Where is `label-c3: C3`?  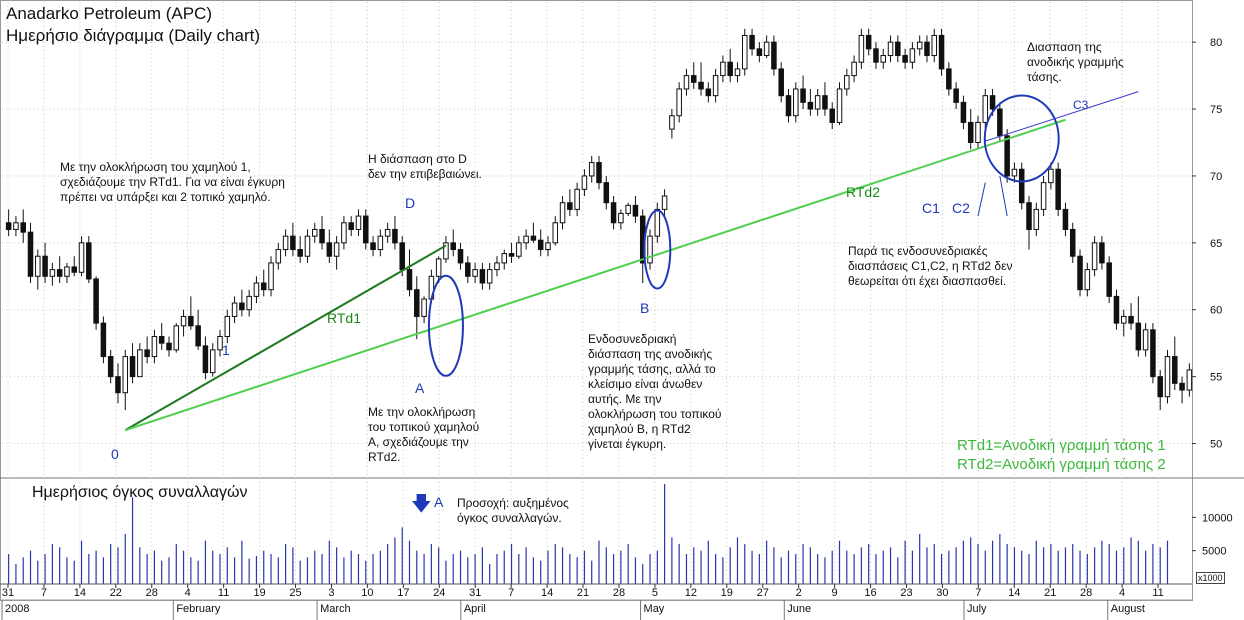 label-c3: C3 is located at coordinates (1081, 105).